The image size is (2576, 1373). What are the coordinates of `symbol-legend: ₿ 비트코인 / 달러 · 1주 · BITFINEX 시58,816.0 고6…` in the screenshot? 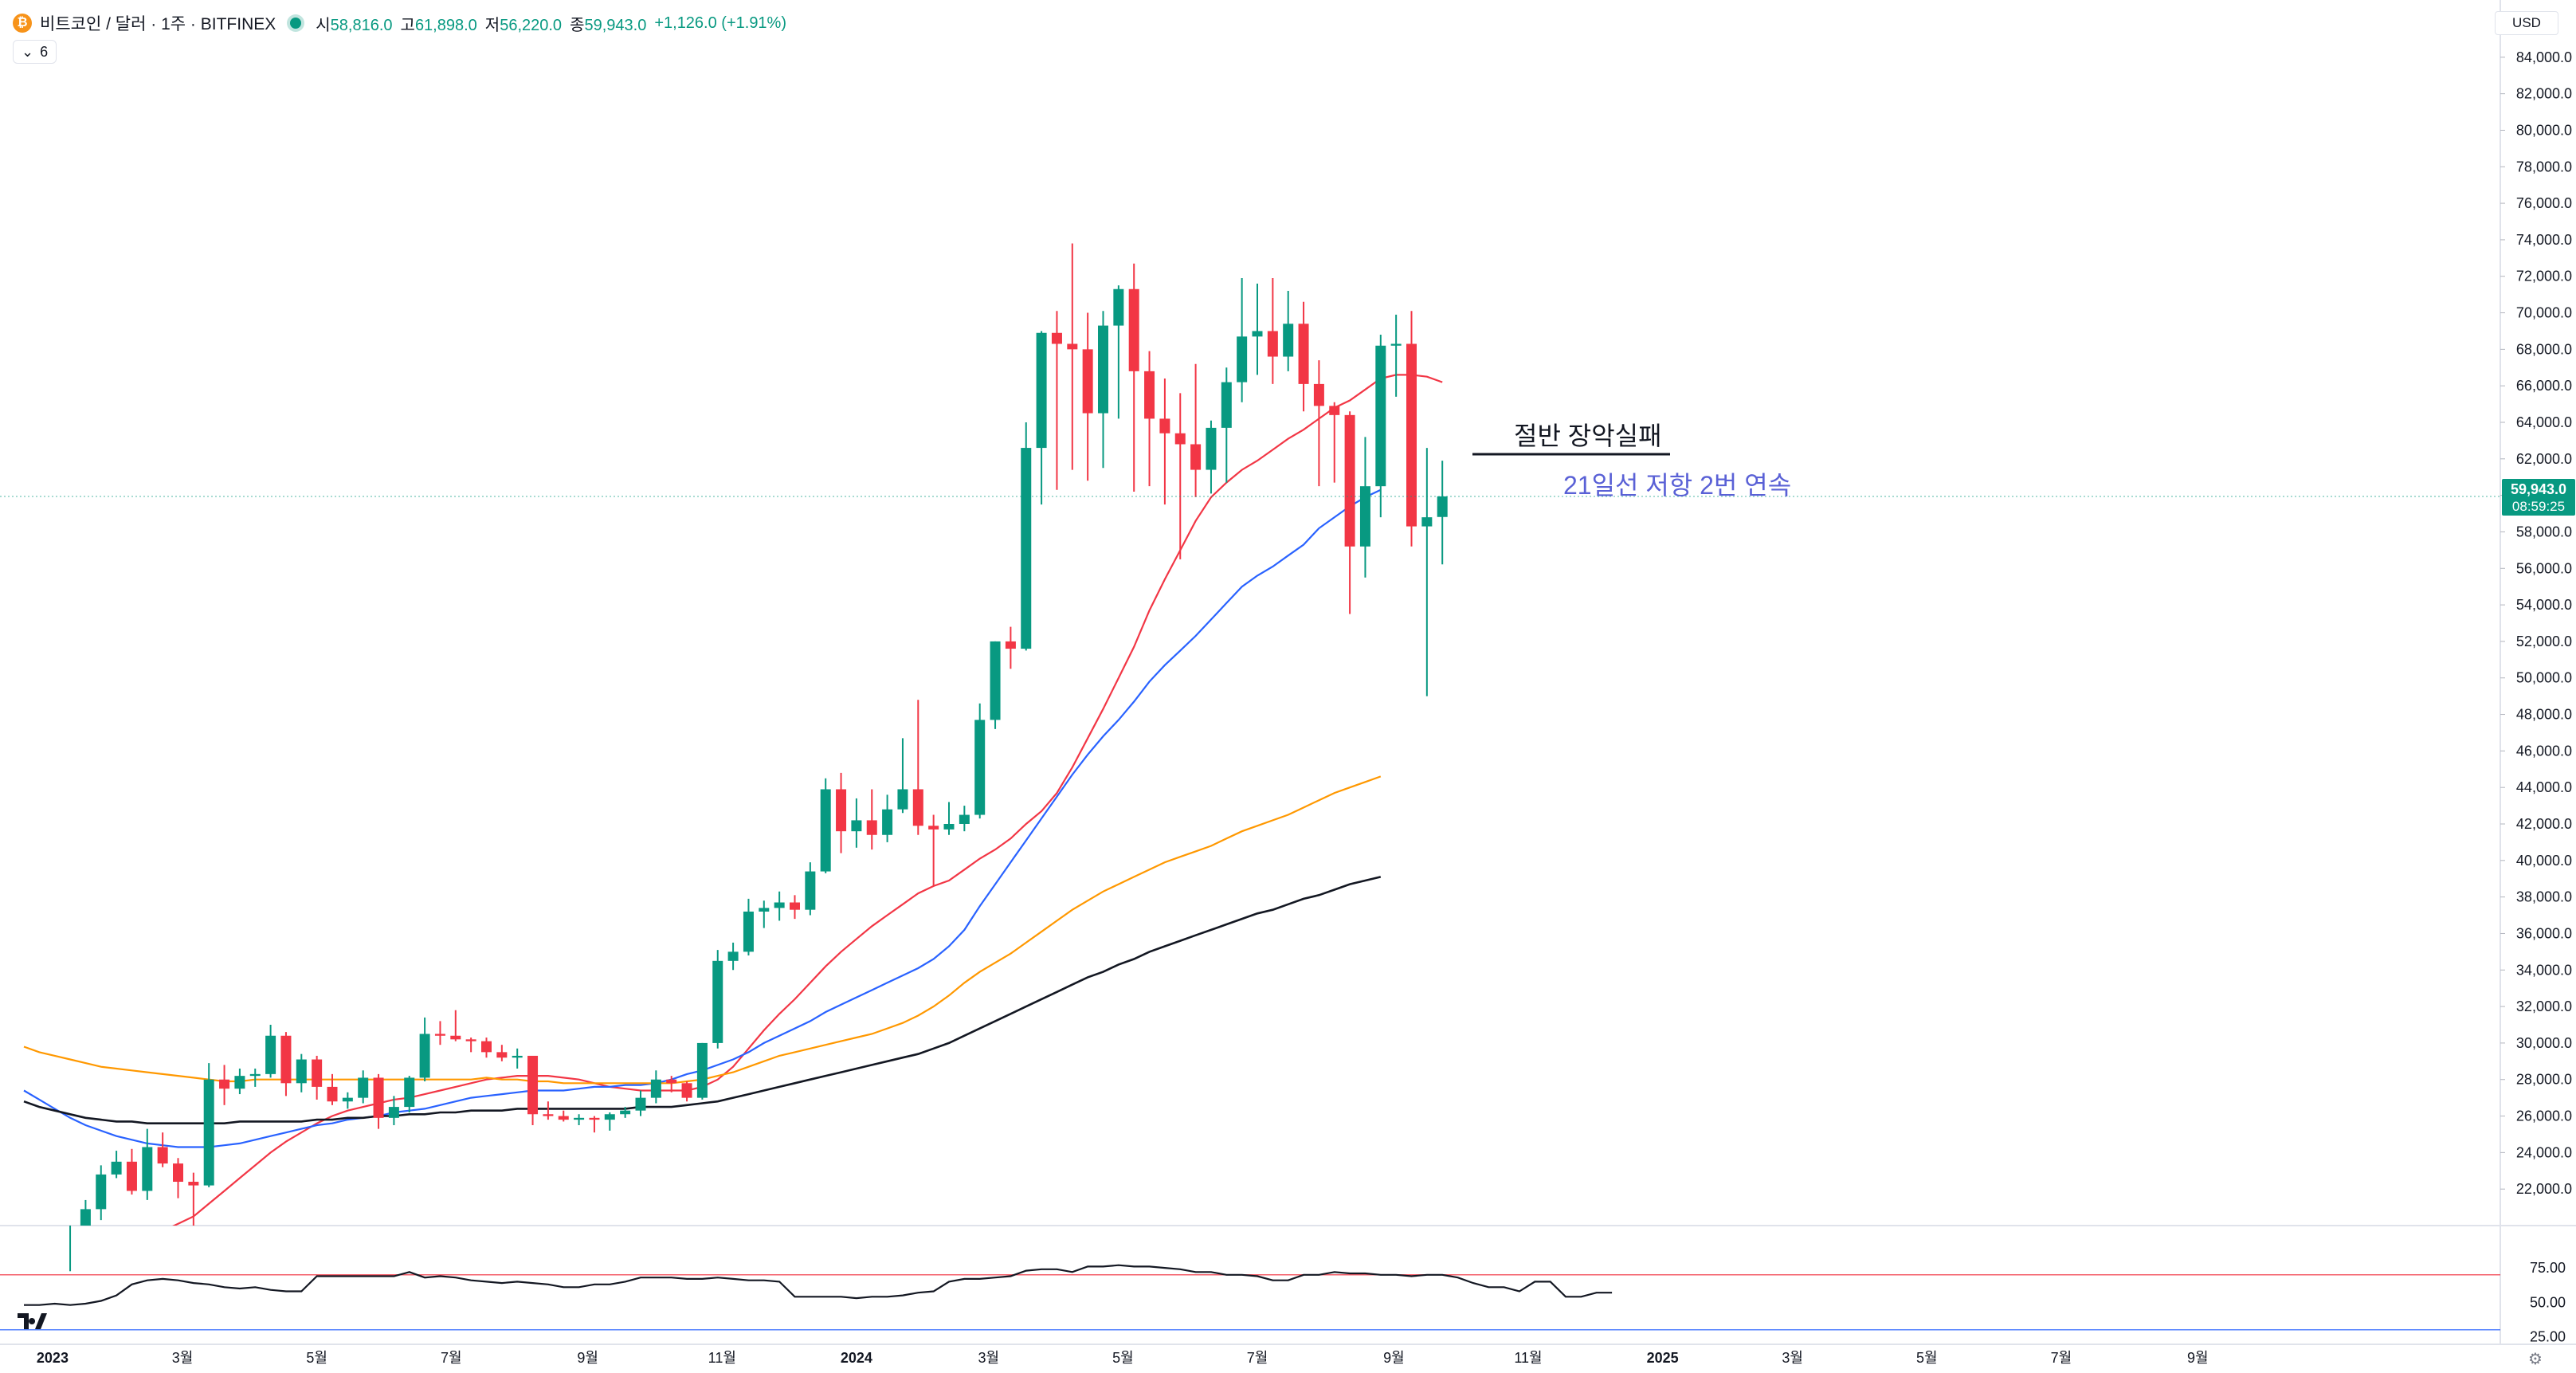 It's located at (399, 23).